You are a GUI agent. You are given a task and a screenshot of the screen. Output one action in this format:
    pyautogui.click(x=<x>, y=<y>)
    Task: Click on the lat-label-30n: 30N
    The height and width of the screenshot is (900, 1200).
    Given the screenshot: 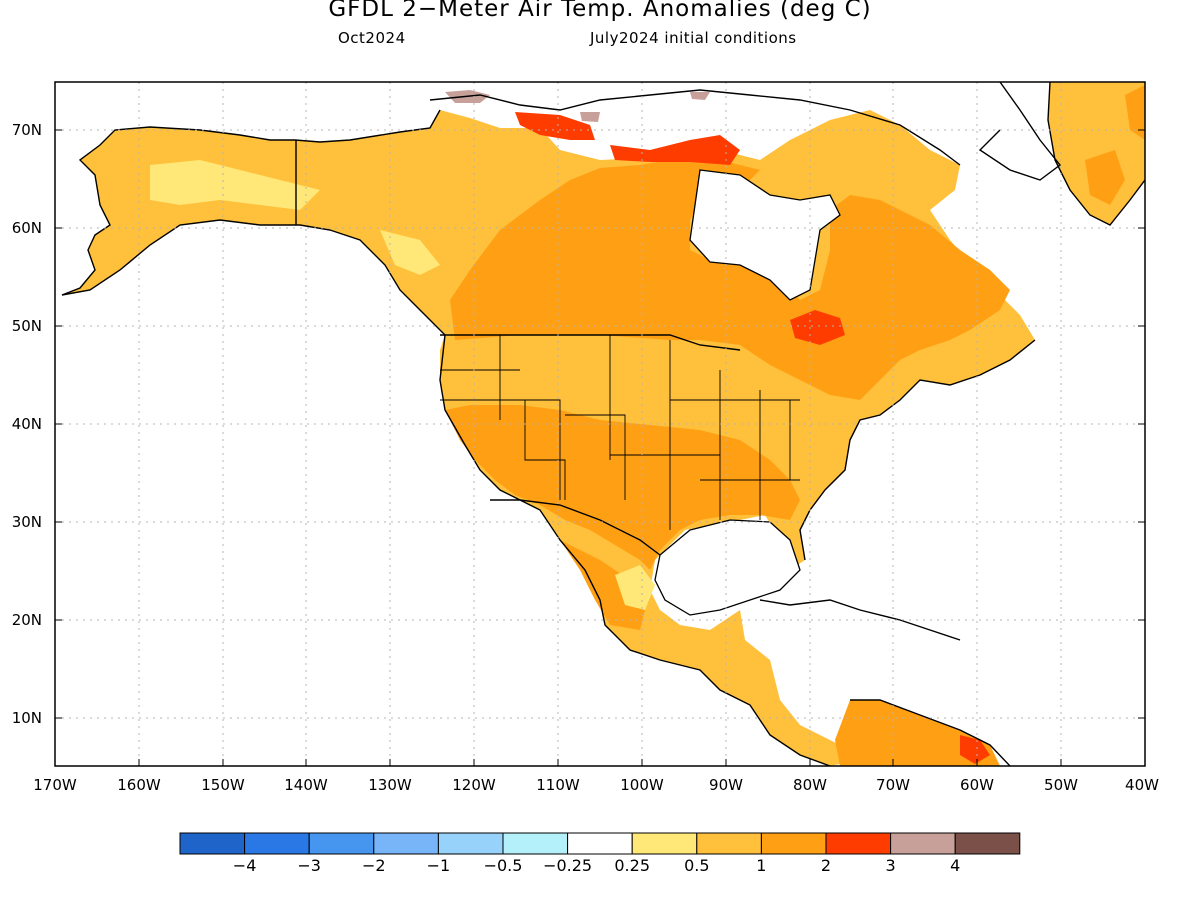 What is the action you would take?
    pyautogui.click(x=26, y=522)
    